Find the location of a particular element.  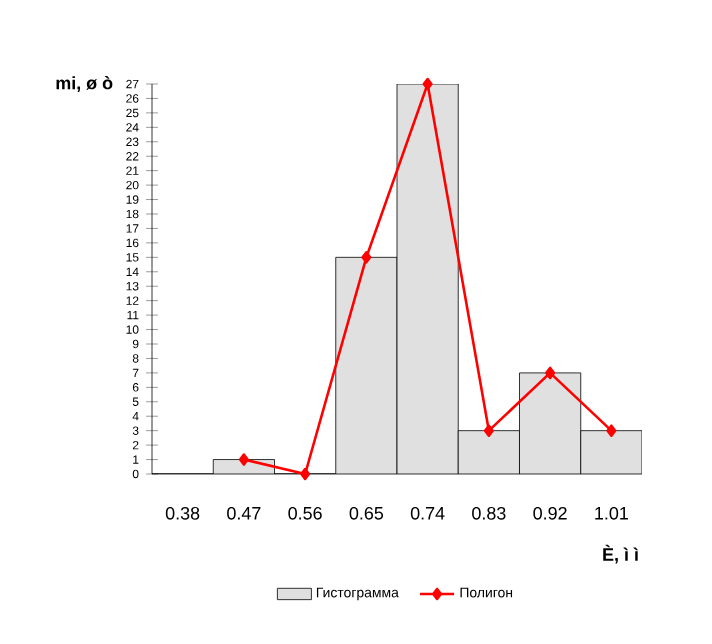

x-tick-label: 0.38 is located at coordinates (182, 513).